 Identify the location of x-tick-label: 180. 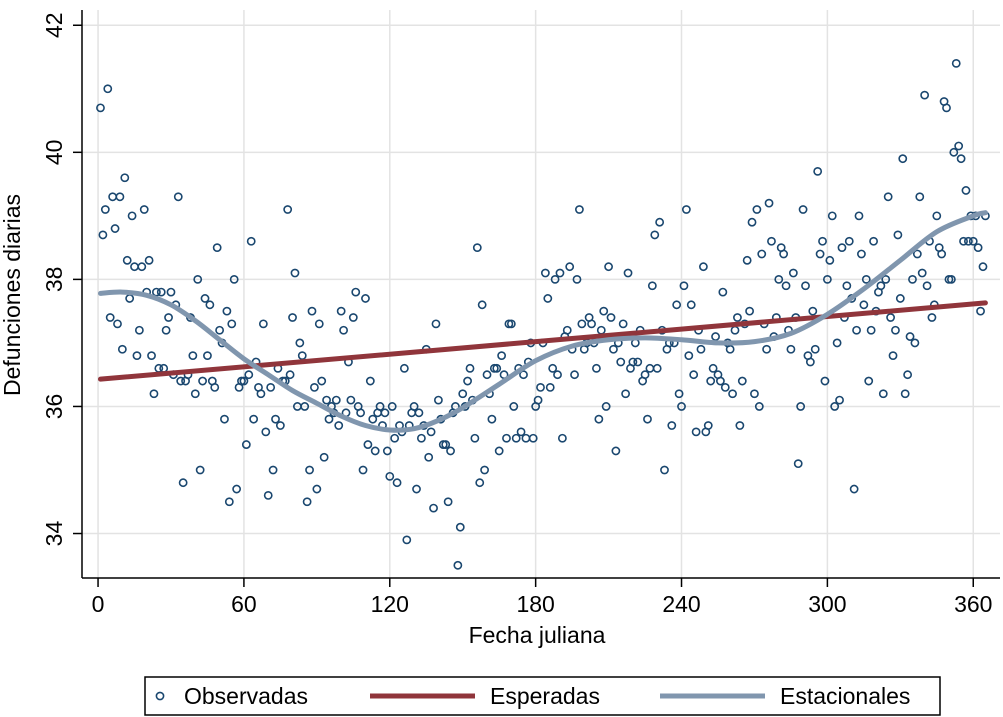
(535, 604).